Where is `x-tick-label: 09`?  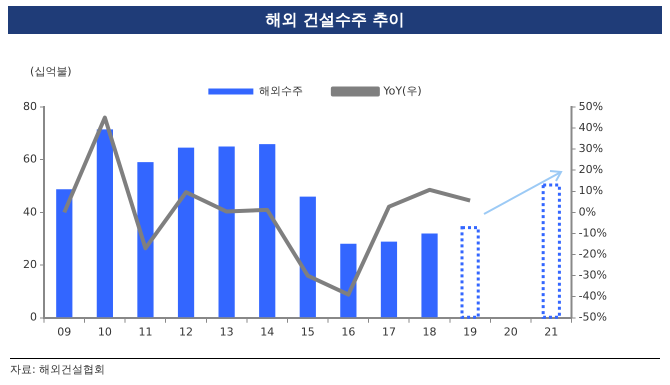
x-tick-label: 09 is located at coordinates (64, 331).